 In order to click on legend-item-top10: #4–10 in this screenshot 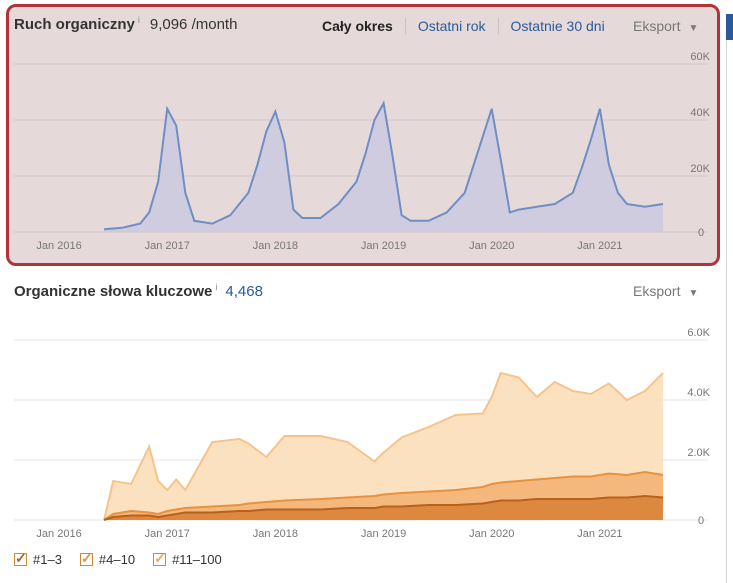, I will do `click(107, 558)`.